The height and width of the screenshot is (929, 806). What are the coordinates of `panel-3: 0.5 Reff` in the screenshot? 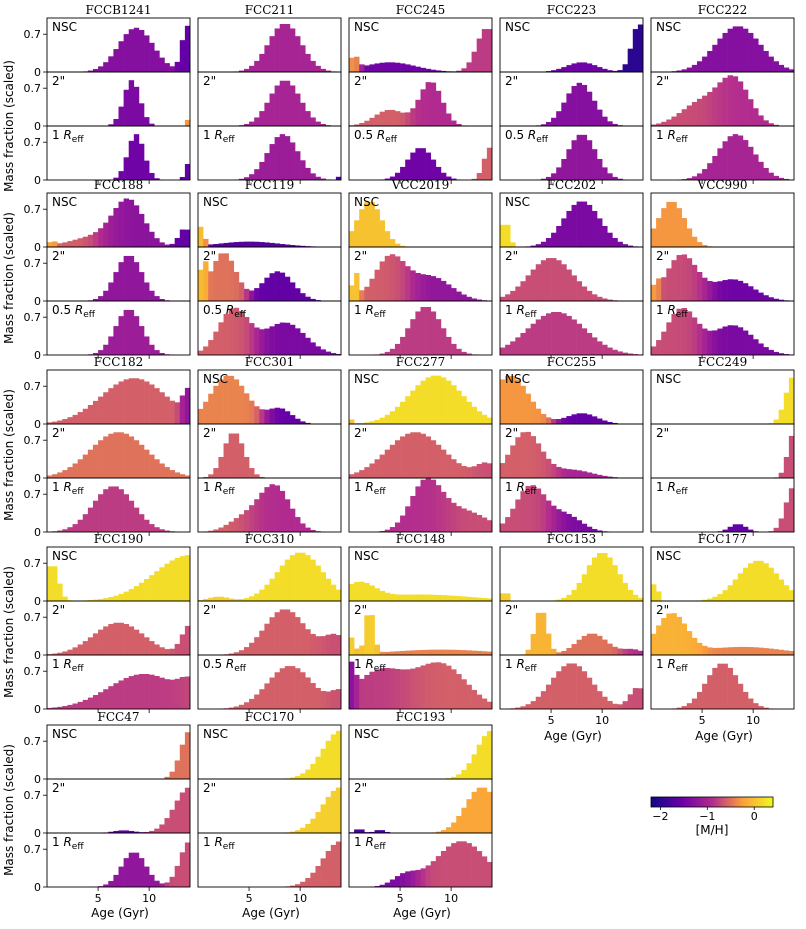 It's located at (269, 683).